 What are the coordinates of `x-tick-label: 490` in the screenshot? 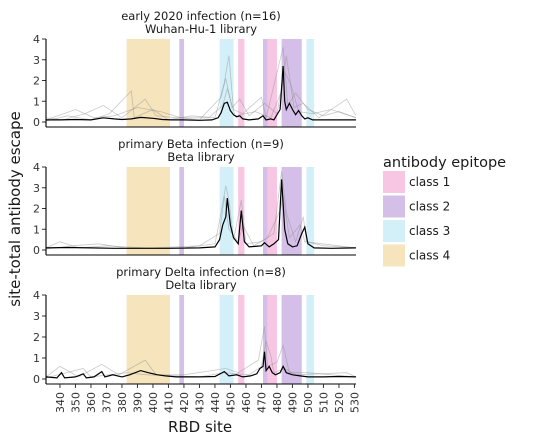 It's located at (292, 402).